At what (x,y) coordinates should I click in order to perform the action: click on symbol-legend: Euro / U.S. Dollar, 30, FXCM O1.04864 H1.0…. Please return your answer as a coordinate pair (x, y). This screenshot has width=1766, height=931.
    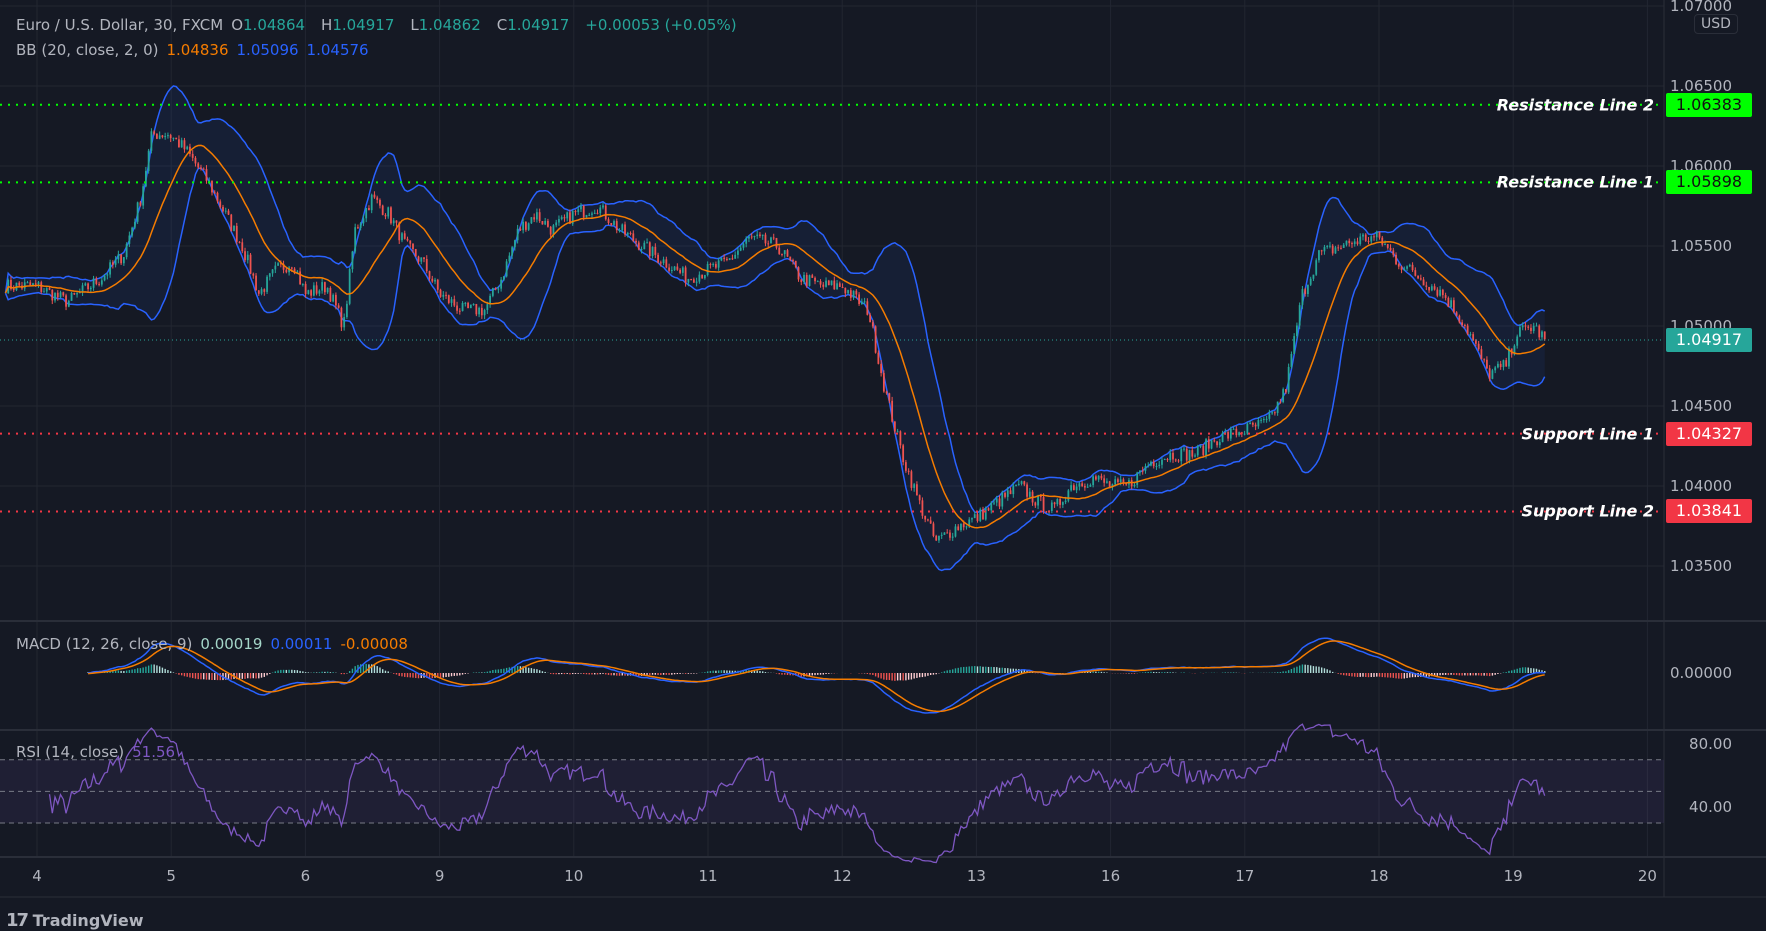
    Looking at the image, I should click on (380, 25).